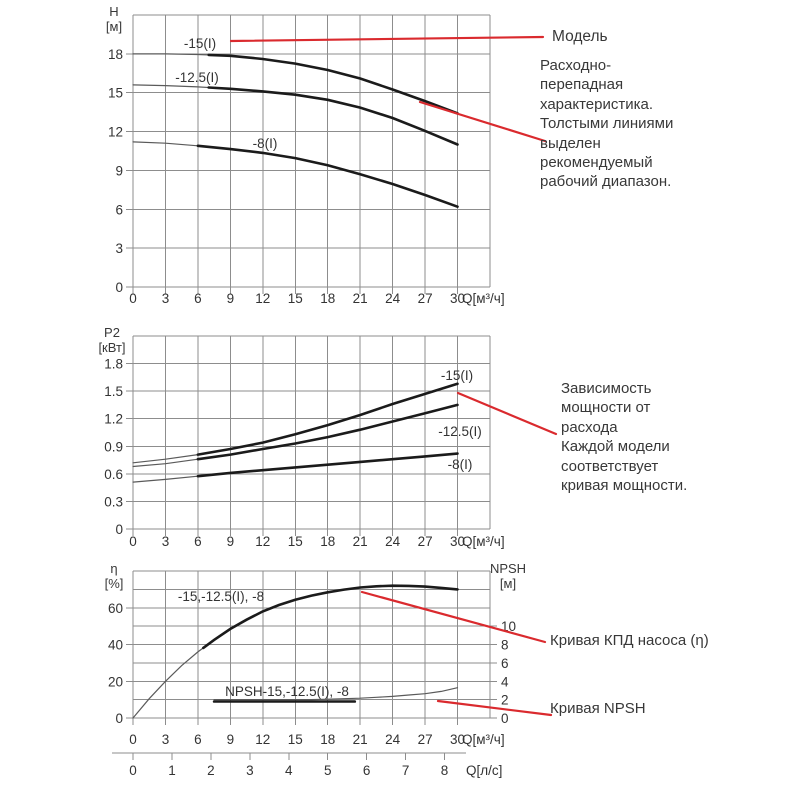  Describe the element at coordinates (598, 708) in the screenshot. I see `npsh-curve-annotation: Кривая NPSH` at that location.